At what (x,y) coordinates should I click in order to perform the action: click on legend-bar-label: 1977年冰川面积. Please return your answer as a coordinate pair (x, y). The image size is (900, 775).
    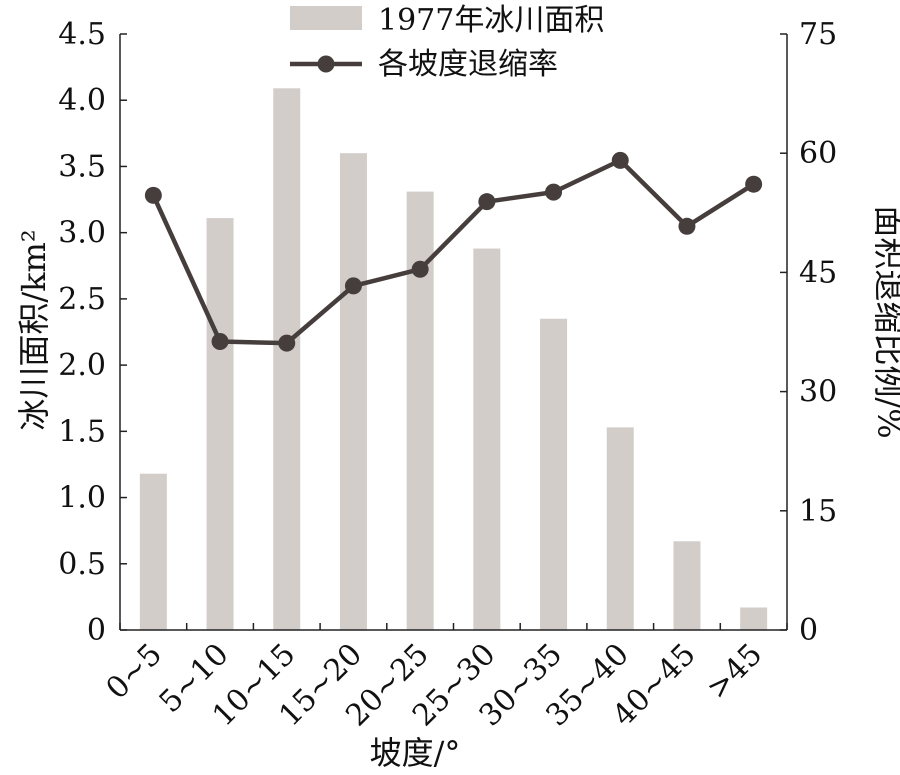
    Looking at the image, I should click on (491, 20).